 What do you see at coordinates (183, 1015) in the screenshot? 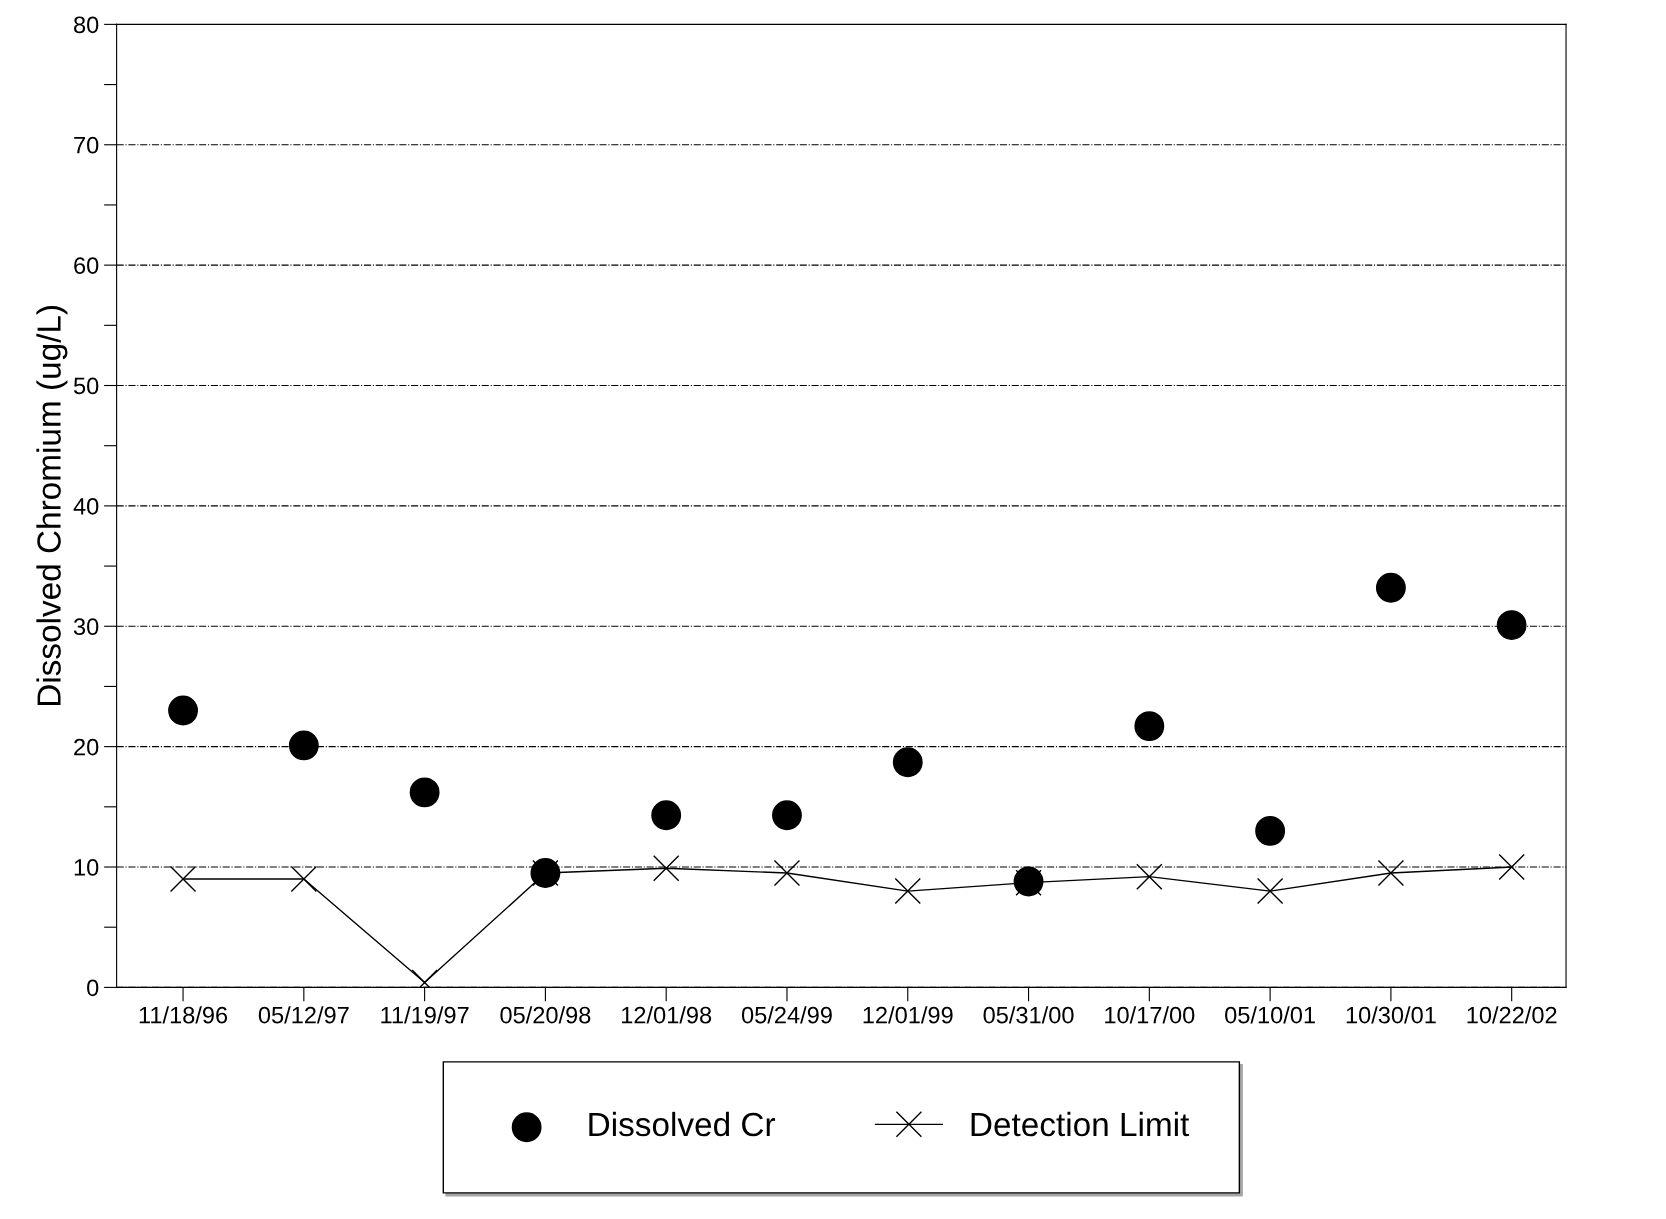
I see `x-tick-label: 11/18/96` at bounding box center [183, 1015].